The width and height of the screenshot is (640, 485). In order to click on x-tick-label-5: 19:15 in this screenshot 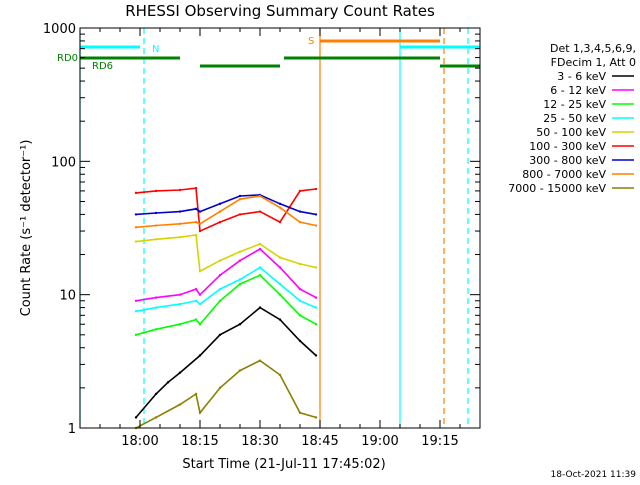, I will do `click(439, 441)`.